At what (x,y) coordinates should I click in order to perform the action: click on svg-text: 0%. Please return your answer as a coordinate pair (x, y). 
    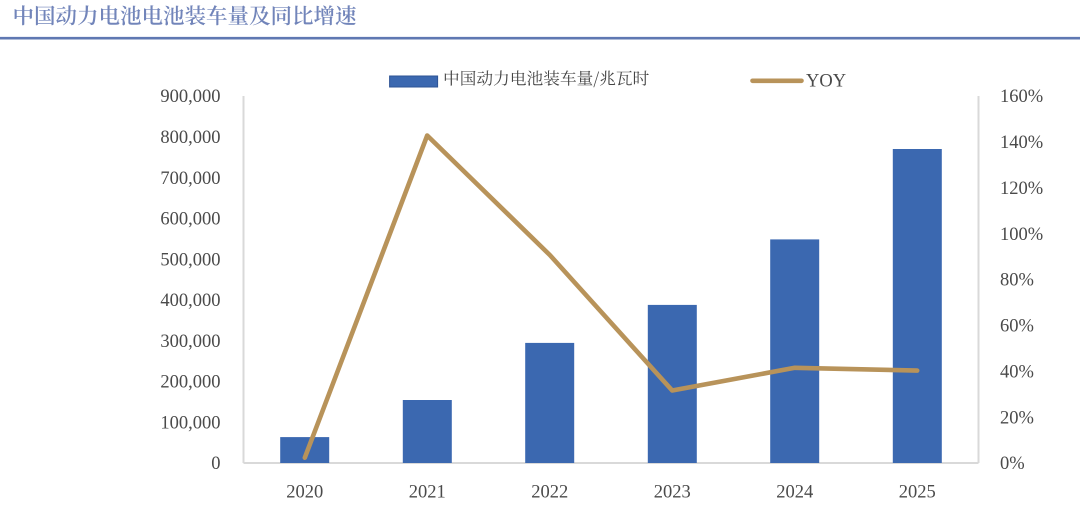
    Looking at the image, I should click on (1012, 464).